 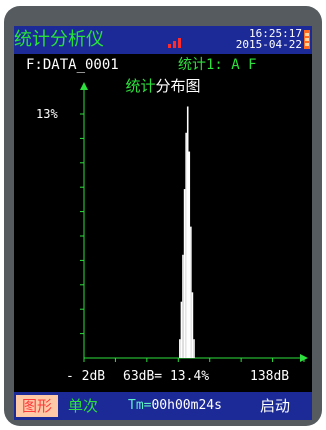 I want to click on clock-time: 16:25:17, so click(x=275, y=33).